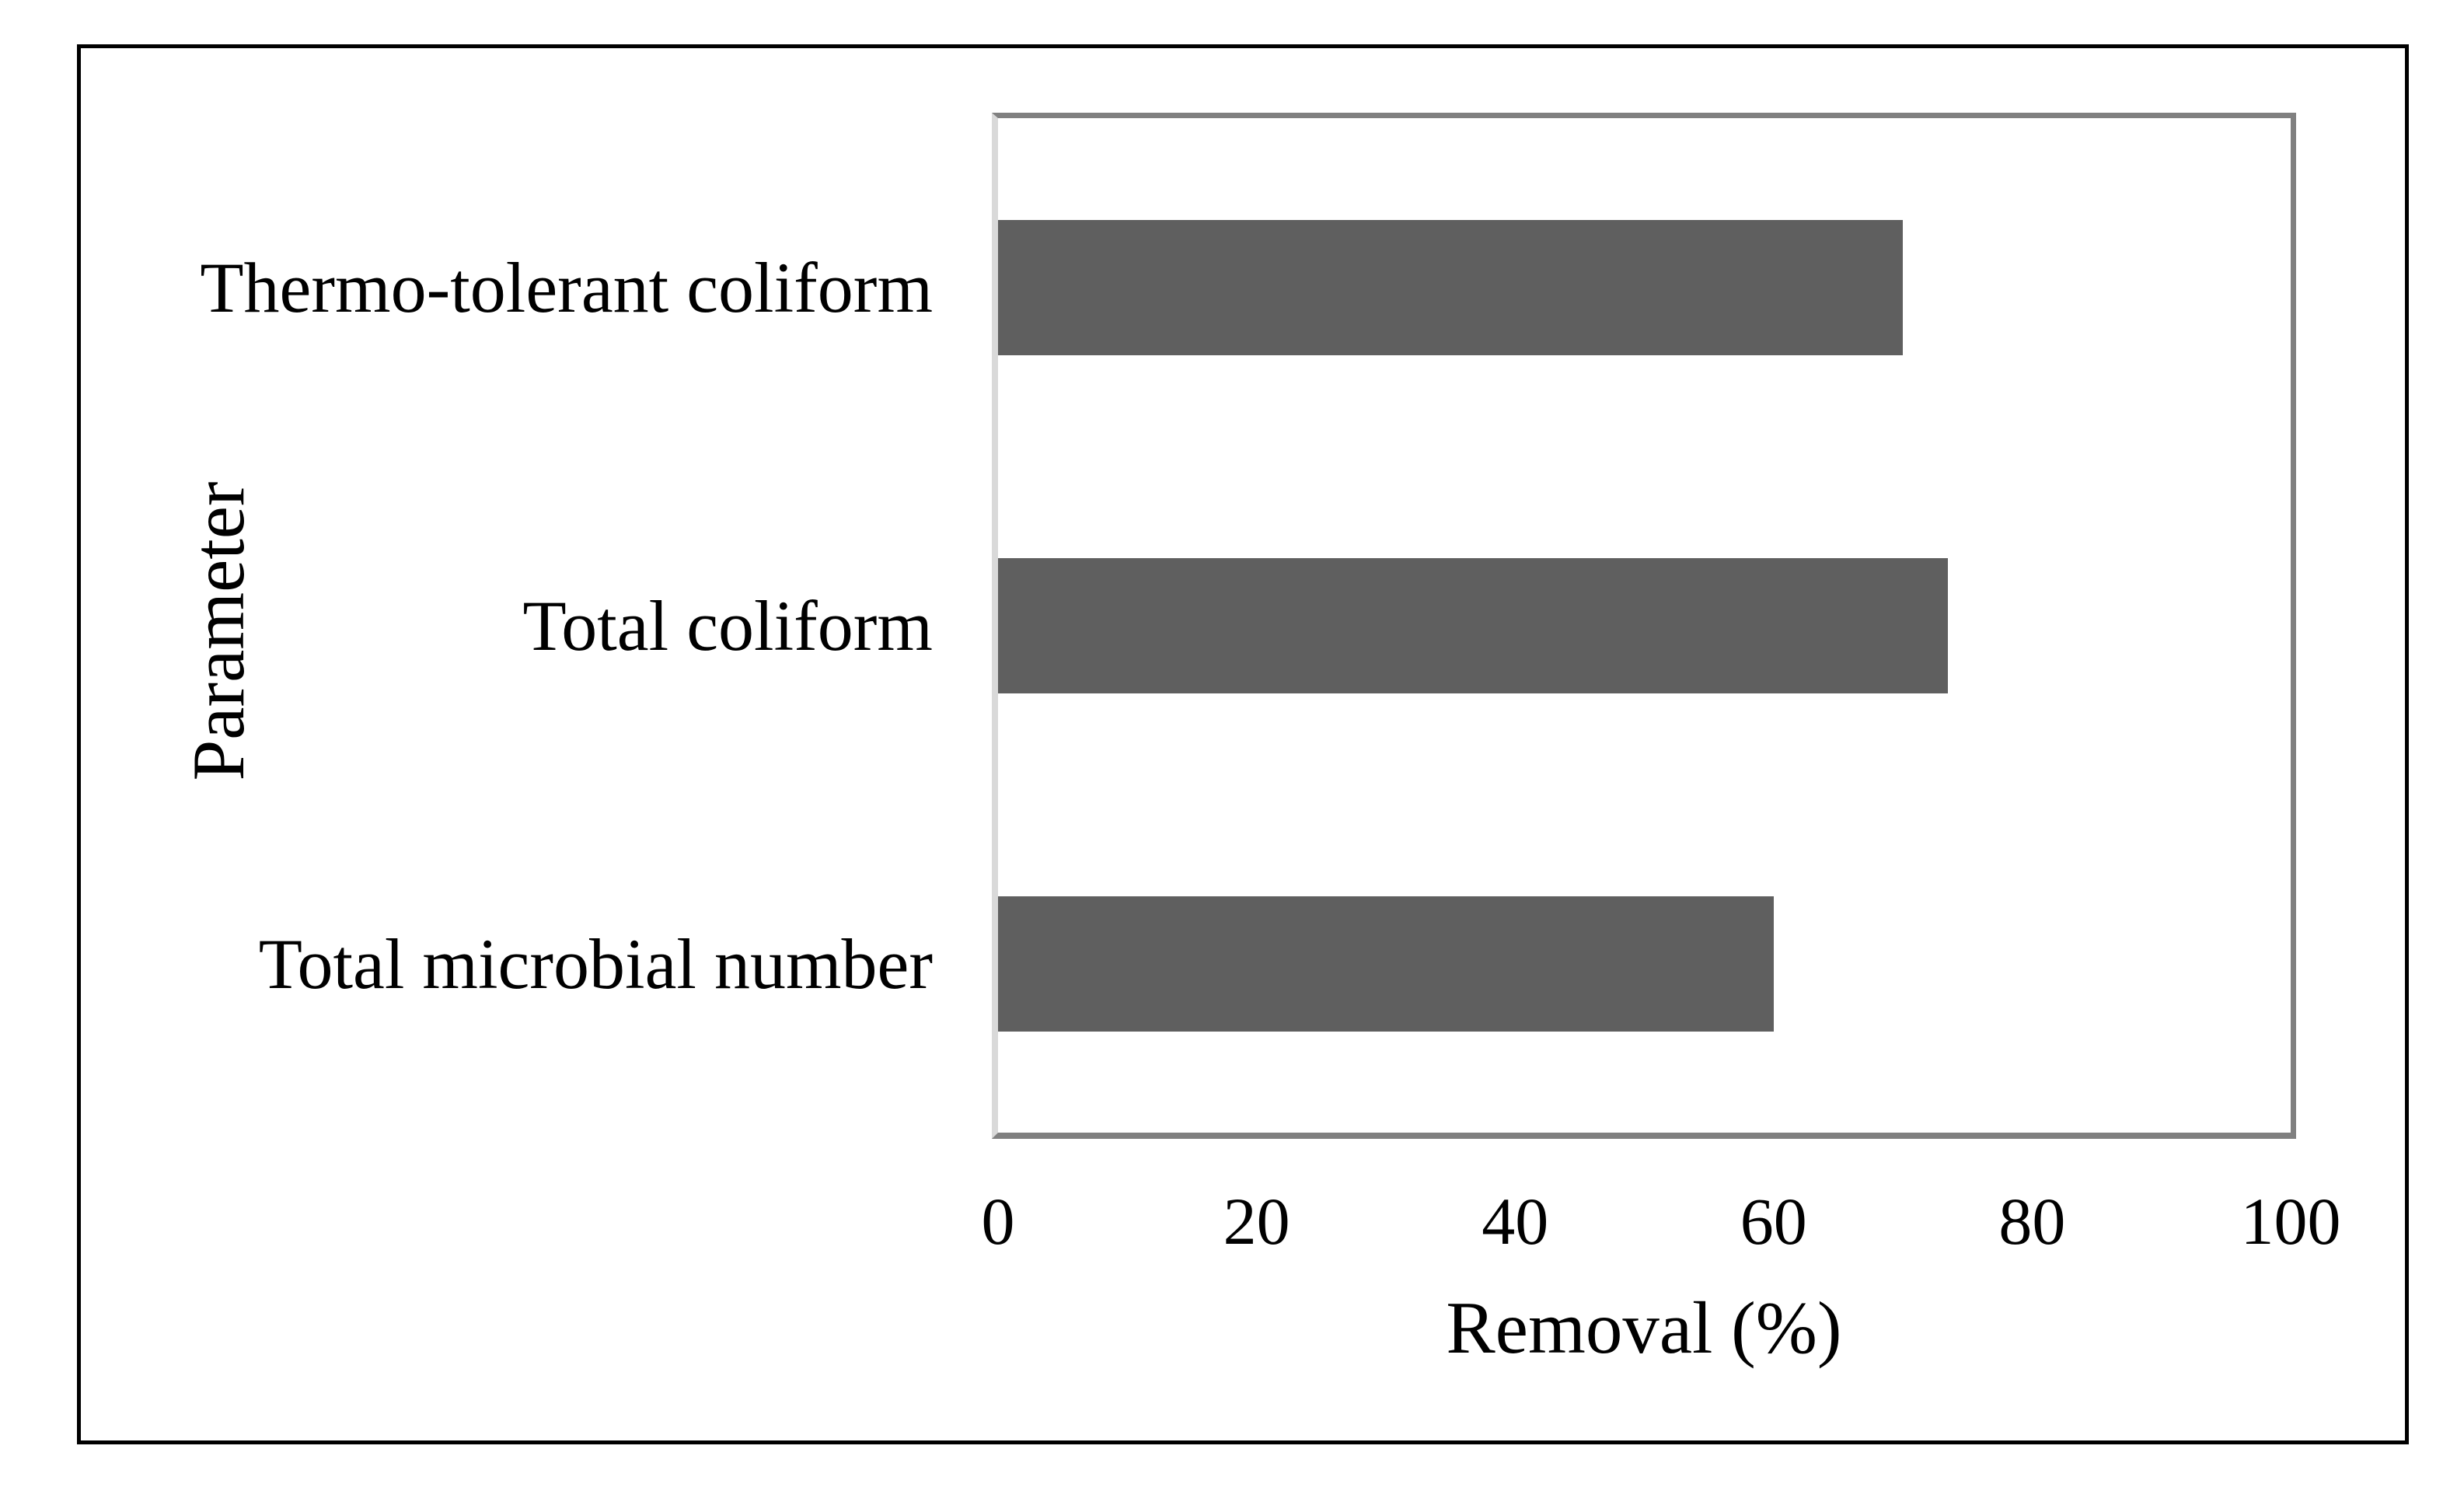 Image resolution: width=2464 pixels, height=1491 pixels. I want to click on bar-total-microbial-number, so click(1386, 964).